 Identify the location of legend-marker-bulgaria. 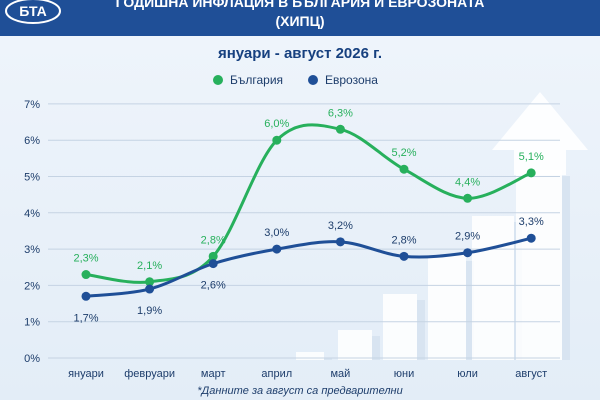
(218, 80).